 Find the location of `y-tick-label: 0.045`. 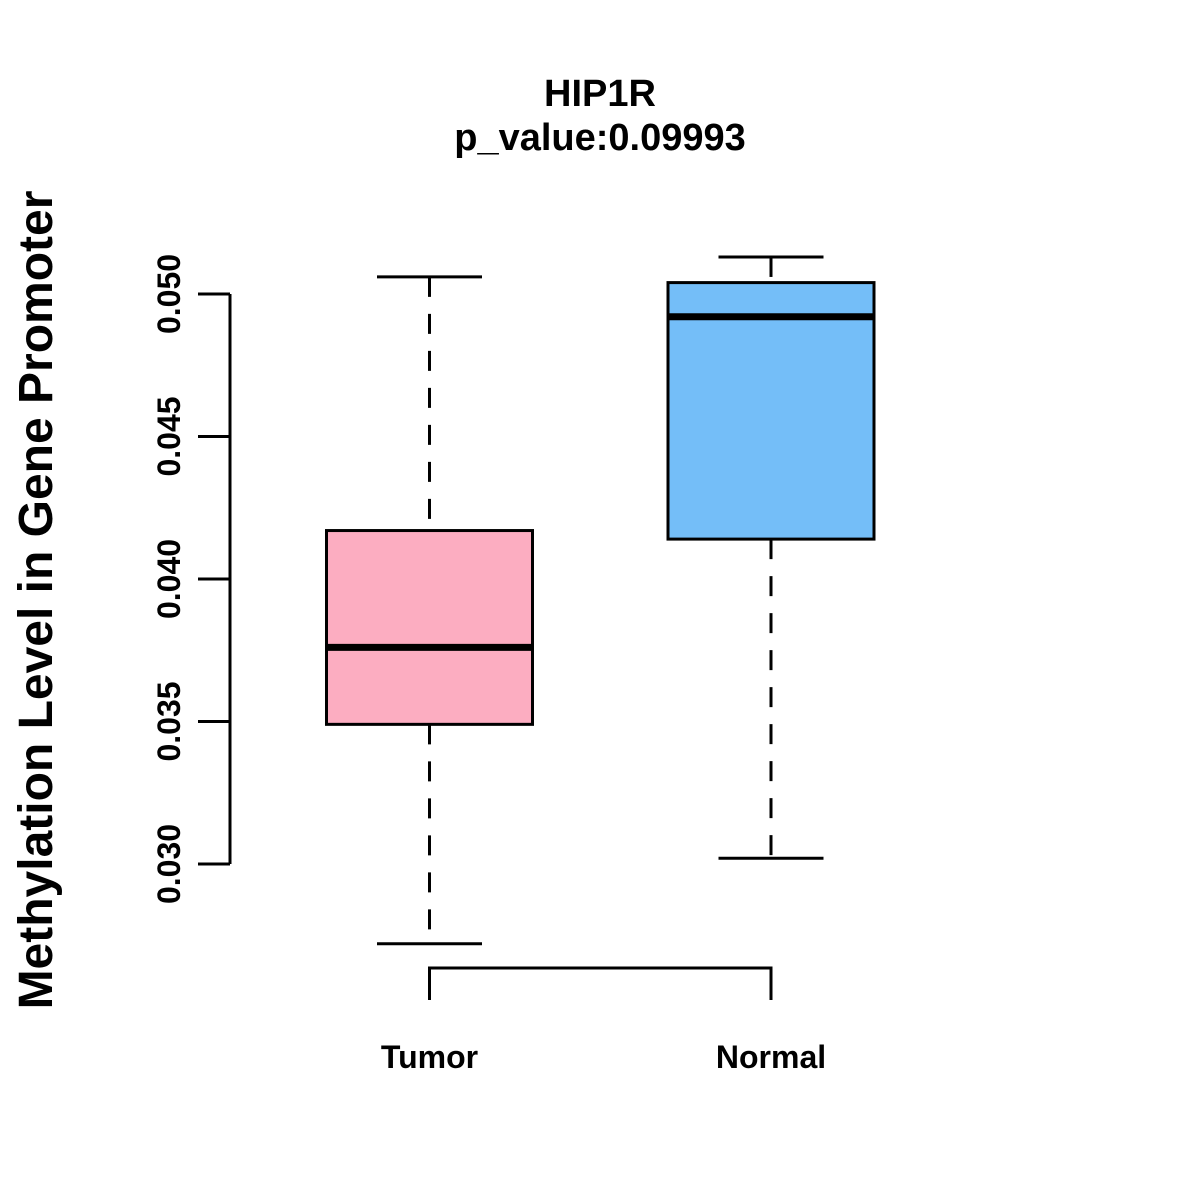

y-tick-label: 0.045 is located at coordinates (169, 436).